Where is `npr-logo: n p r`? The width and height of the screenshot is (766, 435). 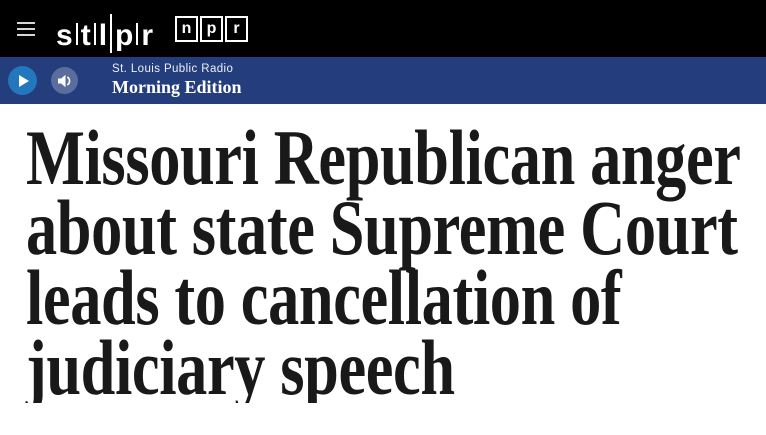 npr-logo: n p r is located at coordinates (212, 28).